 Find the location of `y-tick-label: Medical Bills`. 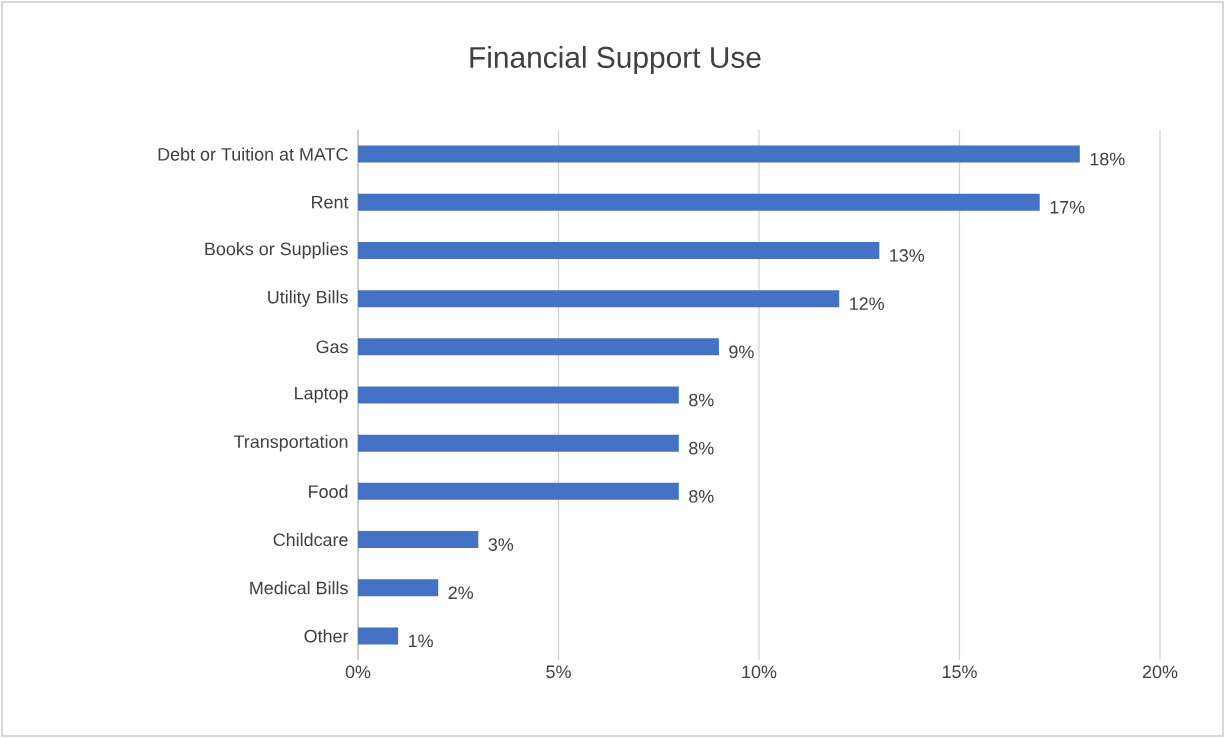

y-tick-label: Medical Bills is located at coordinates (299, 588).